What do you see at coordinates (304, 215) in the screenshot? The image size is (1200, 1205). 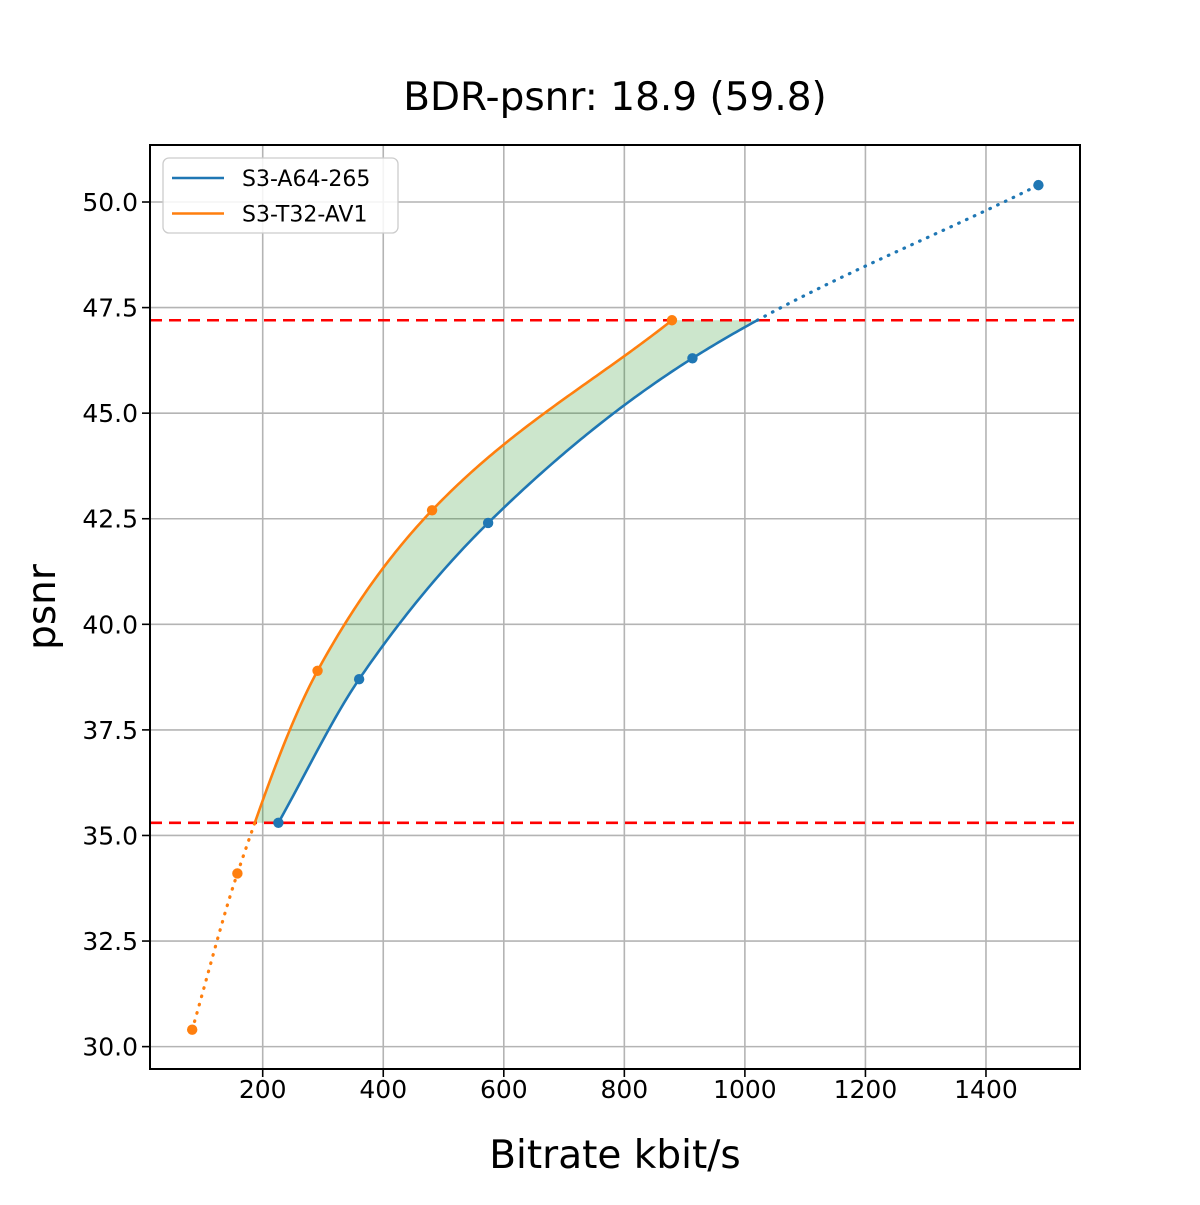 I see `legend-label: S3-T32-AV1` at bounding box center [304, 215].